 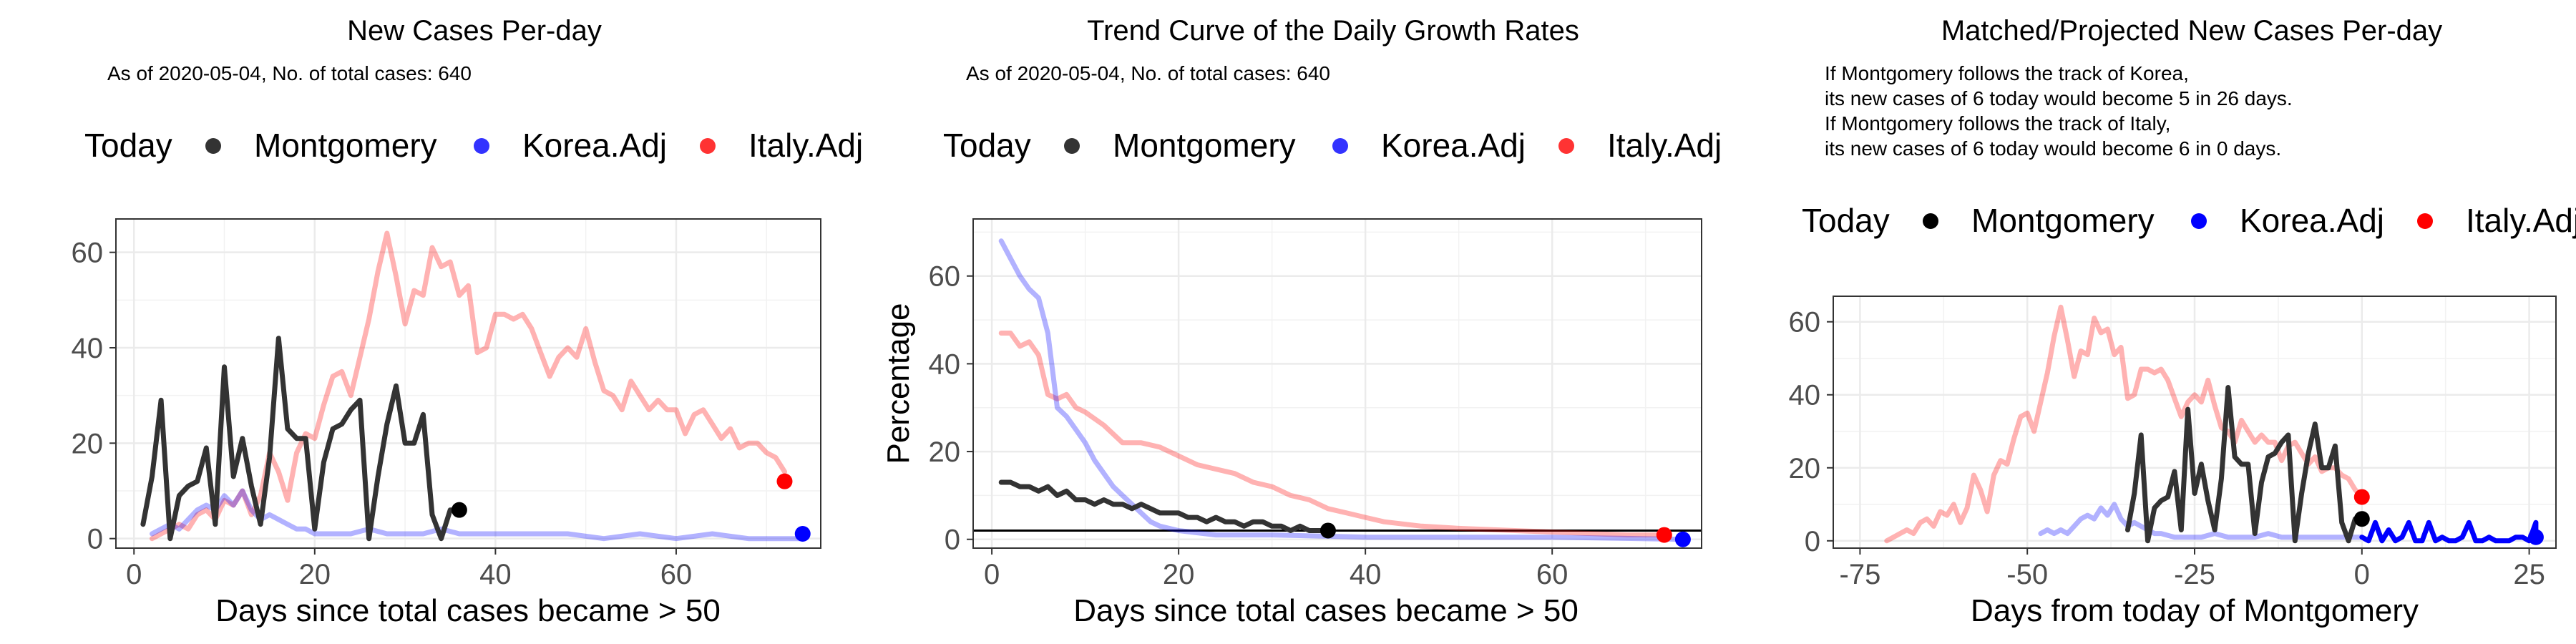 What do you see at coordinates (898, 383) in the screenshot?
I see `y-axis-label: Percentage` at bounding box center [898, 383].